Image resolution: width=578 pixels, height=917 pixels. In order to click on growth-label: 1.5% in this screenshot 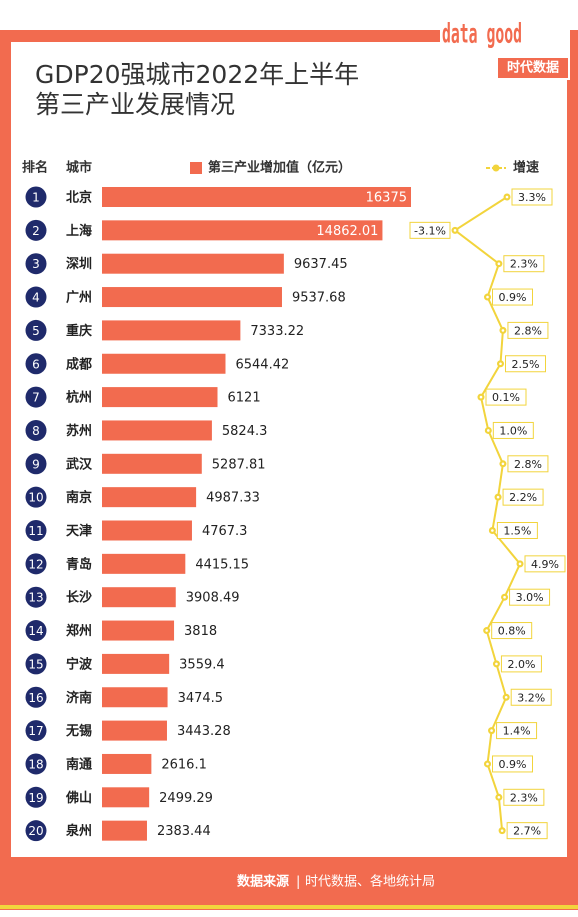, I will do `click(517, 531)`.